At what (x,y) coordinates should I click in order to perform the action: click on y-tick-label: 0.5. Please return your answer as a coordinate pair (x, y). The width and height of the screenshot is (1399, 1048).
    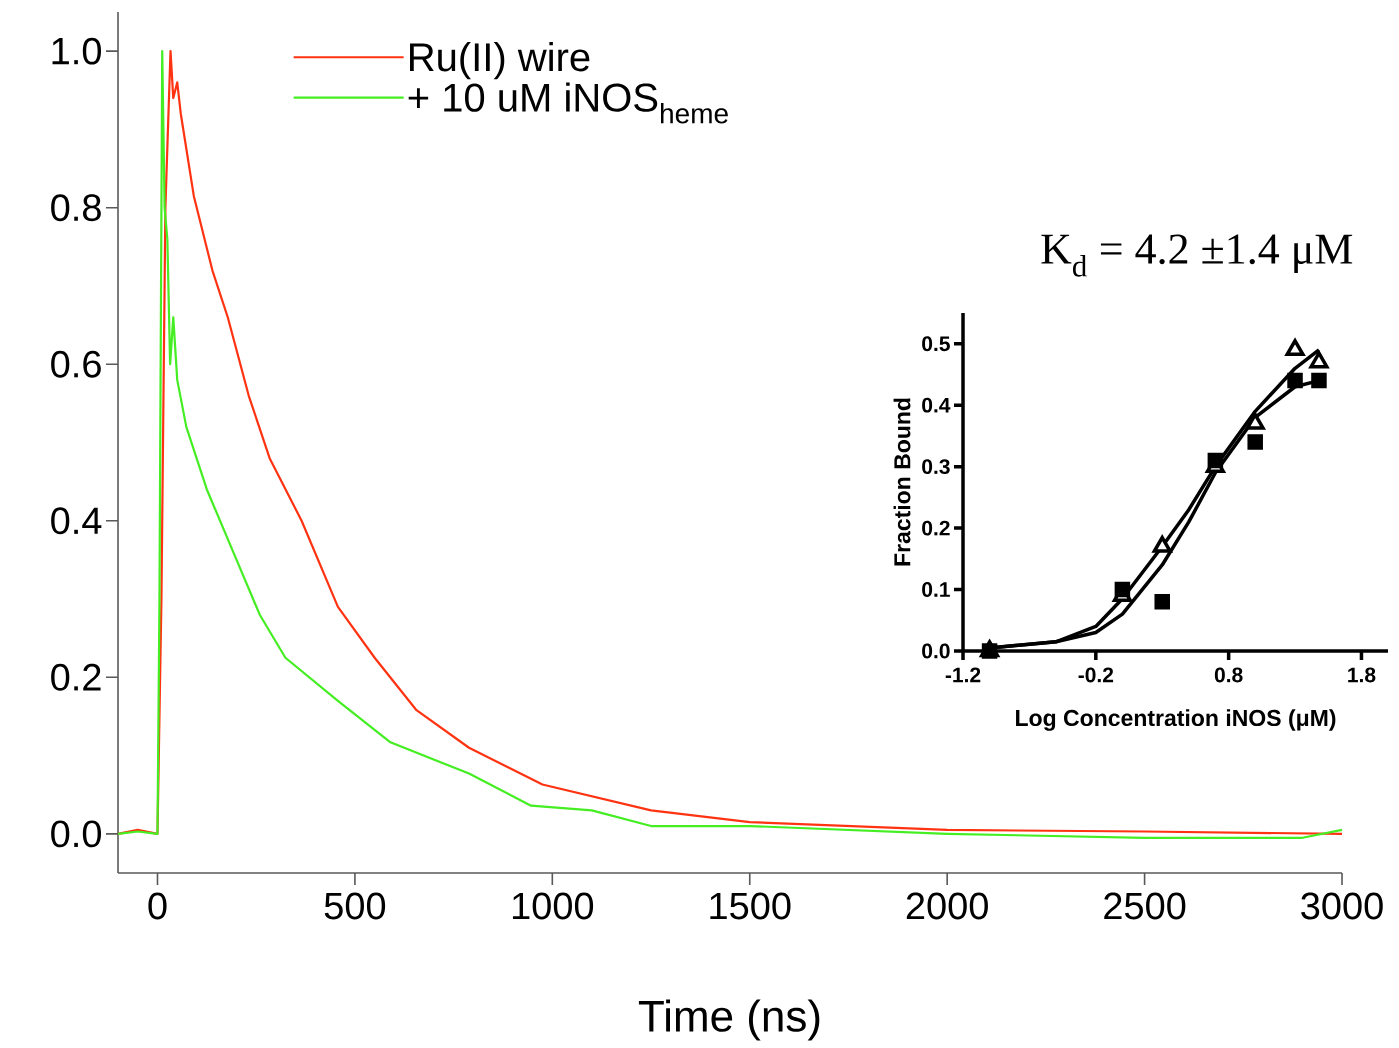
    Looking at the image, I should click on (936, 344).